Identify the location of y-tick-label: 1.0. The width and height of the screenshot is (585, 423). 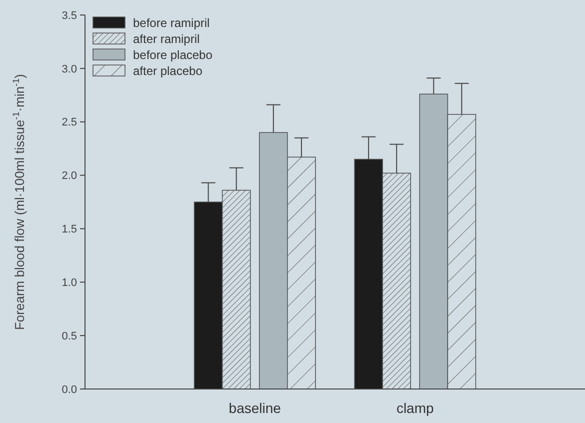
(69, 282).